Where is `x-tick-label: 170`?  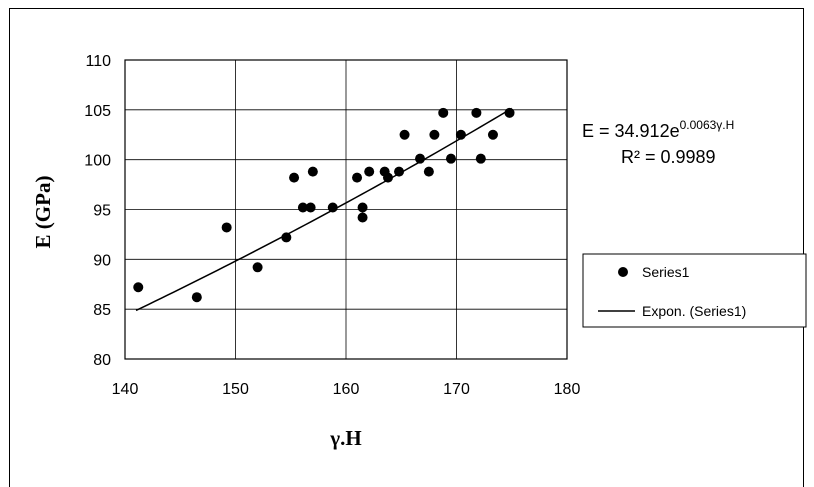 x-tick-label: 170 is located at coordinates (456, 389).